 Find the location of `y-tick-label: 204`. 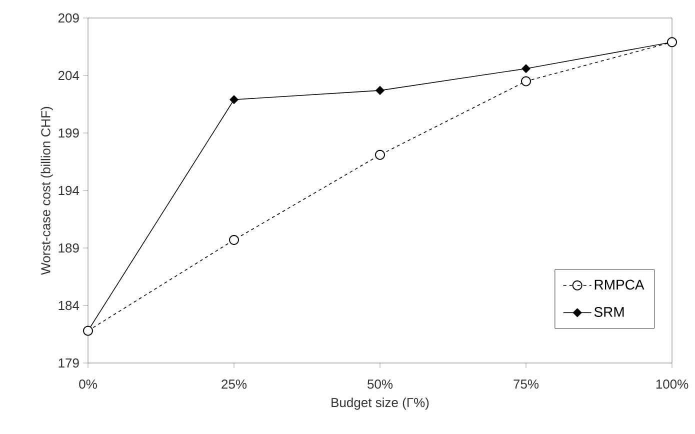

y-tick-label: 204 is located at coordinates (69, 75).